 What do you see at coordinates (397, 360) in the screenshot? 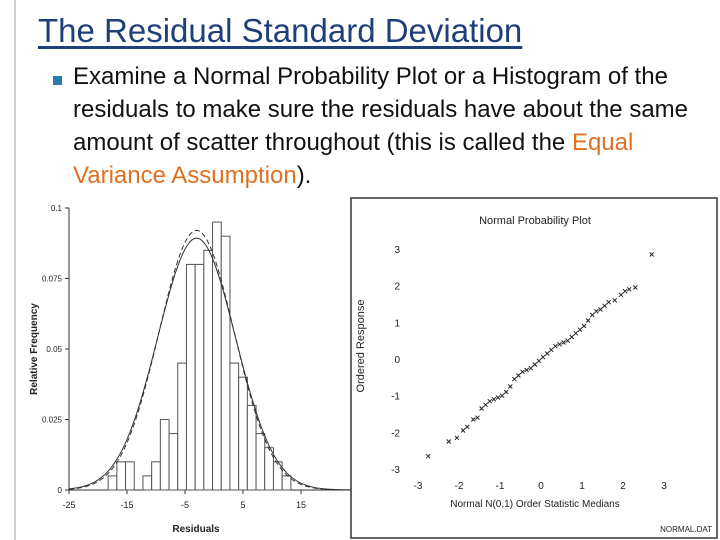
I see `npp-y-tick-label: 0` at bounding box center [397, 360].